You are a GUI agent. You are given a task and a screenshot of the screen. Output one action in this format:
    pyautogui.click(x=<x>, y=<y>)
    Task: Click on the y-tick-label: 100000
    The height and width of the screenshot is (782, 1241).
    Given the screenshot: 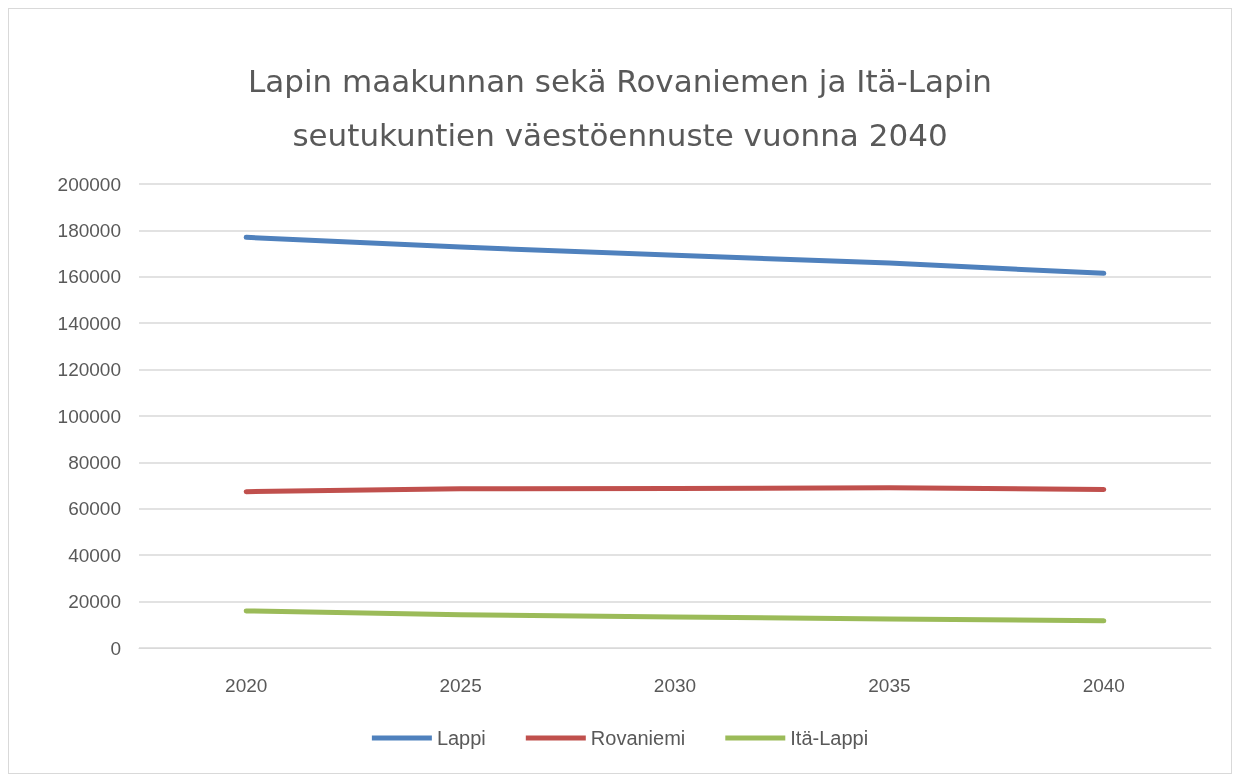 What is the action you would take?
    pyautogui.click(x=89, y=416)
    